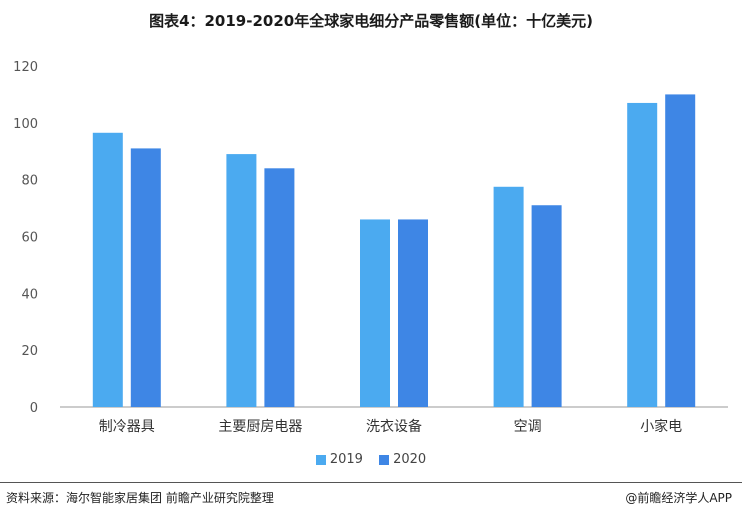 The height and width of the screenshot is (517, 742). What do you see at coordinates (25, 67) in the screenshot?
I see `y-tick-label: 120` at bounding box center [25, 67].